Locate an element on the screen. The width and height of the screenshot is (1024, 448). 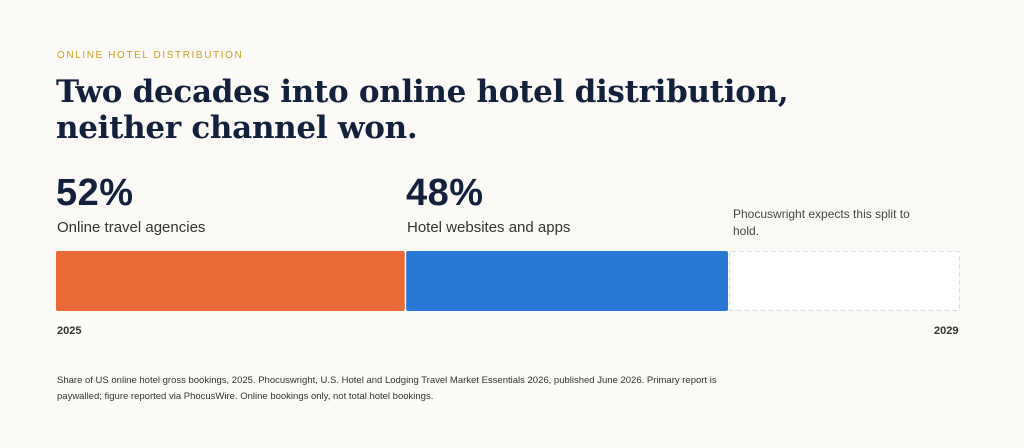
ota-share-label: Online travel agencies is located at coordinates (131, 227).